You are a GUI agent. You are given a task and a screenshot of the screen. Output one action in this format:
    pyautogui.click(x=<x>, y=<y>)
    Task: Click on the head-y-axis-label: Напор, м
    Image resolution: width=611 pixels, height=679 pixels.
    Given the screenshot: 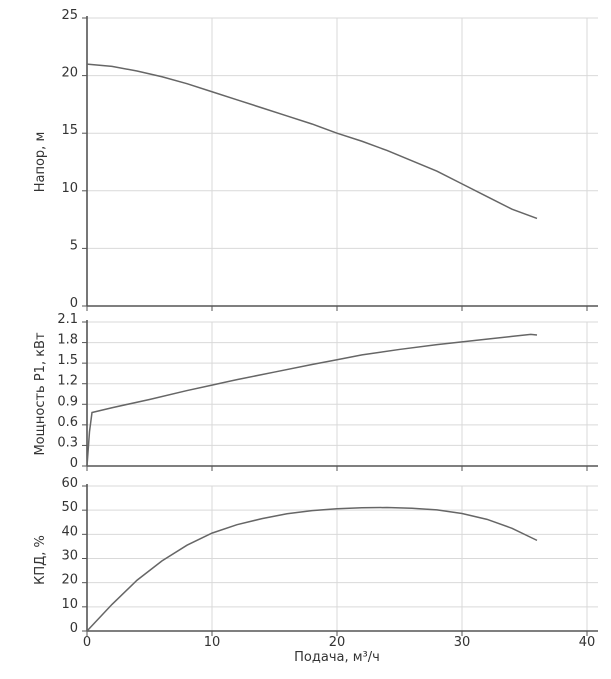 What is the action you would take?
    pyautogui.click(x=40, y=162)
    